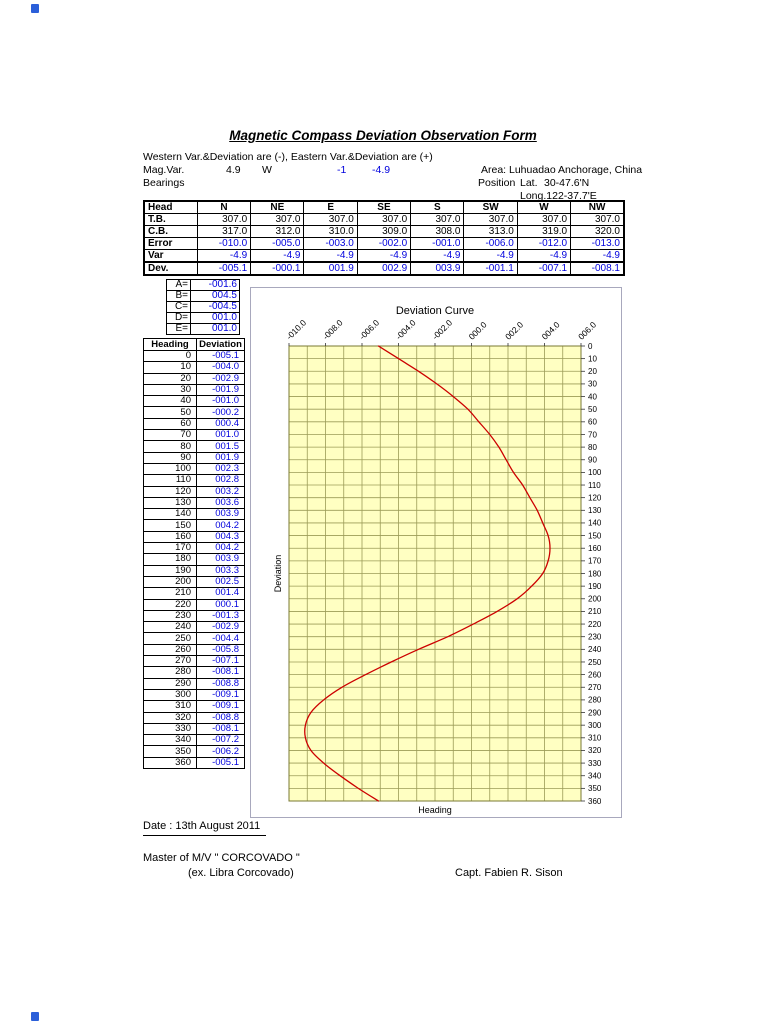 This screenshot has width=768, height=1024. I want to click on coefficient-row: E= 001.0, so click(203, 329).